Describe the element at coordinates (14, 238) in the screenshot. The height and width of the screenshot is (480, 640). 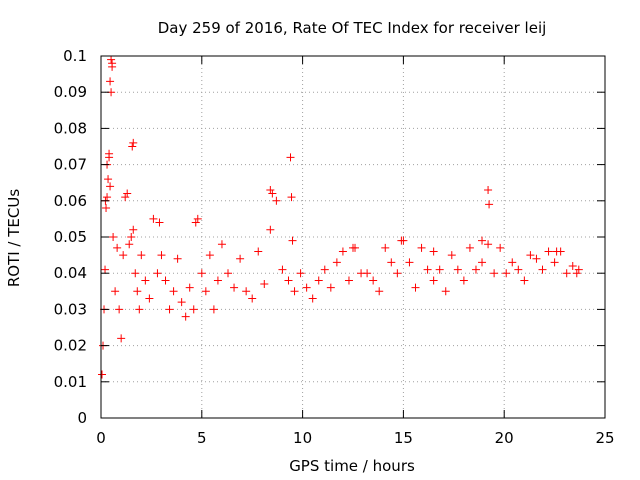
I see `y-axis-label: ROTI / TECUs` at that location.